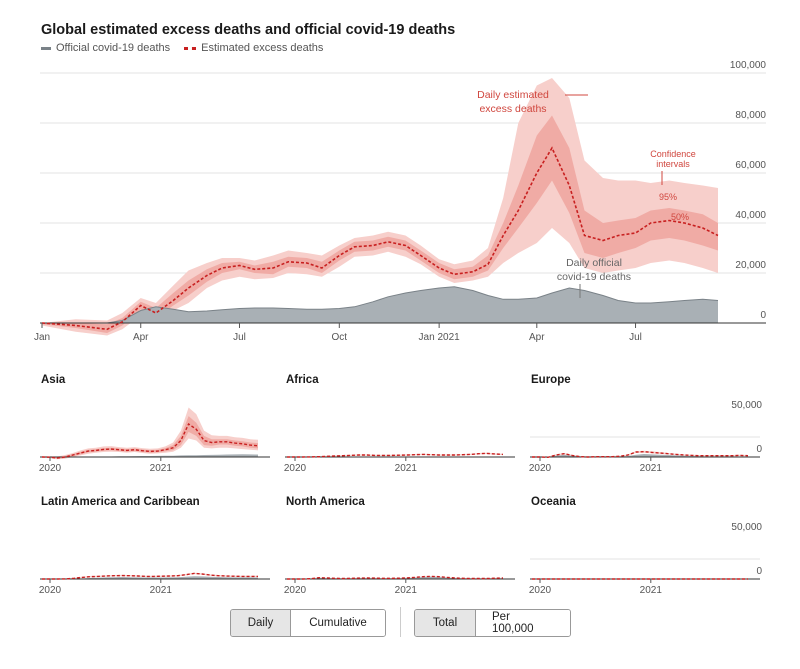 The image size is (800, 669). Describe the element at coordinates (340, 337) in the screenshot. I see `x-tick-label: Oct` at that location.